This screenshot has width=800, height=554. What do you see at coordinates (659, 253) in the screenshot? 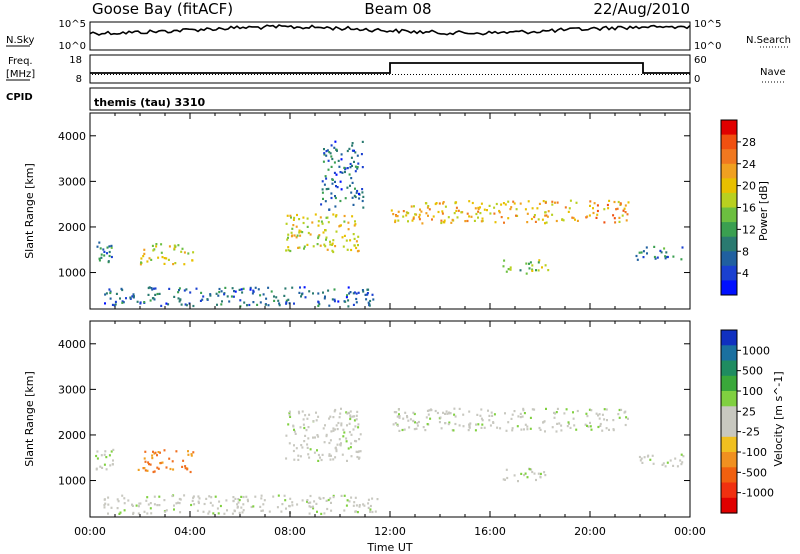
I see `power-echo-region` at bounding box center [659, 253].